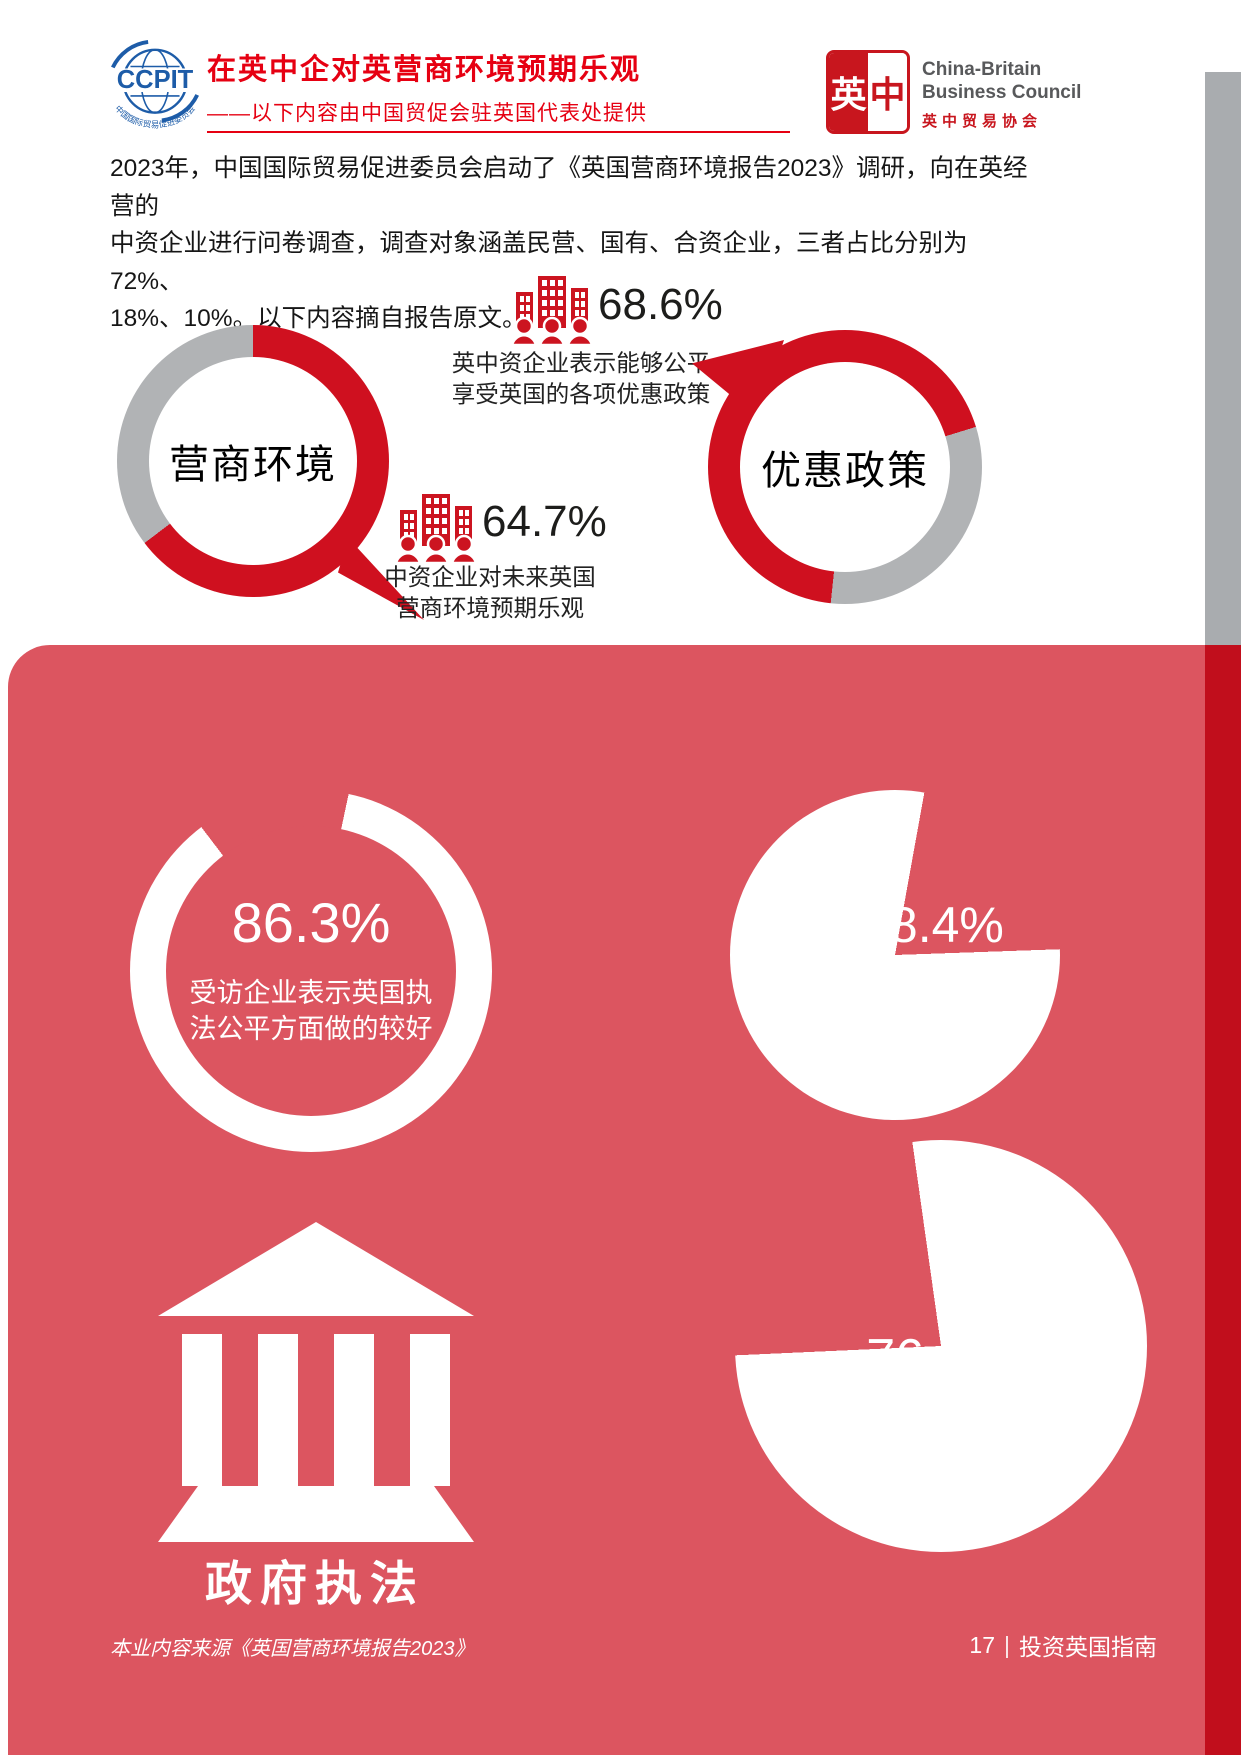 This screenshot has width=1241, height=1755. What do you see at coordinates (427, 113) in the screenshot?
I see `page-subtitle: ——以下内容由中国贸促会驻英国代表处提供` at bounding box center [427, 113].